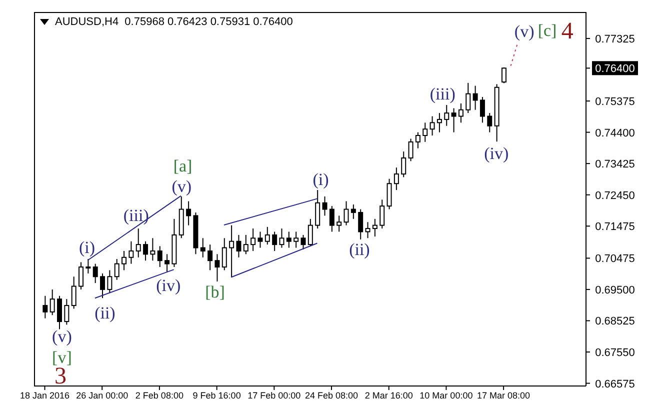 Image resolution: width=646 pixels, height=414 pixels. I want to click on x-tick-label: 17 Feb 00:00, so click(274, 395).